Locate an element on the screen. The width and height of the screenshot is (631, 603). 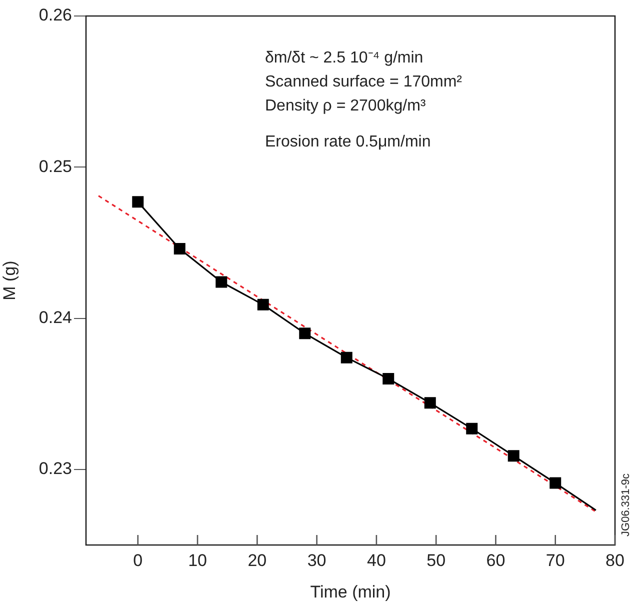
x-tick-label: 60 is located at coordinates (496, 560).